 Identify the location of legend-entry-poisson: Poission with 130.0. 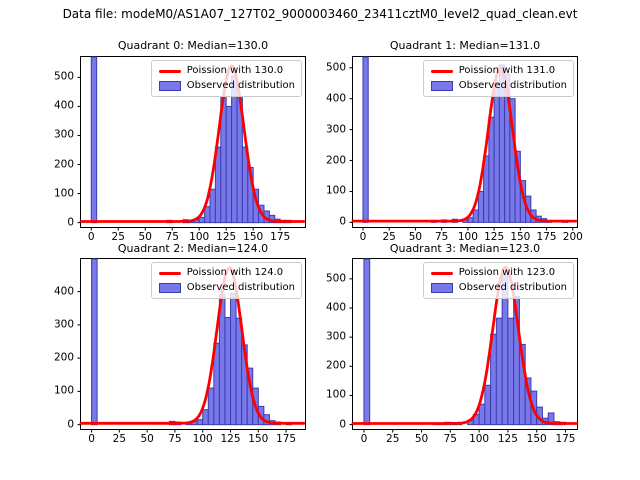
(226, 71).